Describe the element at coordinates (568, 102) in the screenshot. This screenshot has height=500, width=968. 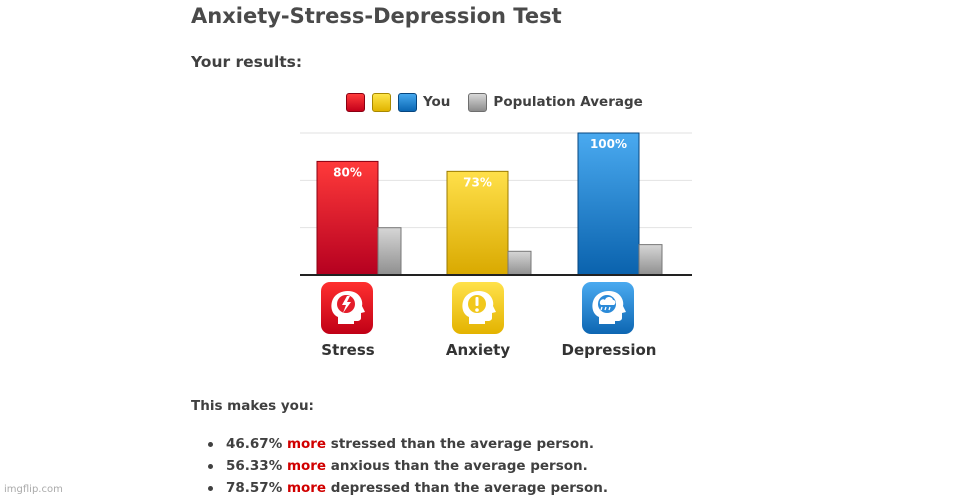
I see `legend-label-population: Population Average` at that location.